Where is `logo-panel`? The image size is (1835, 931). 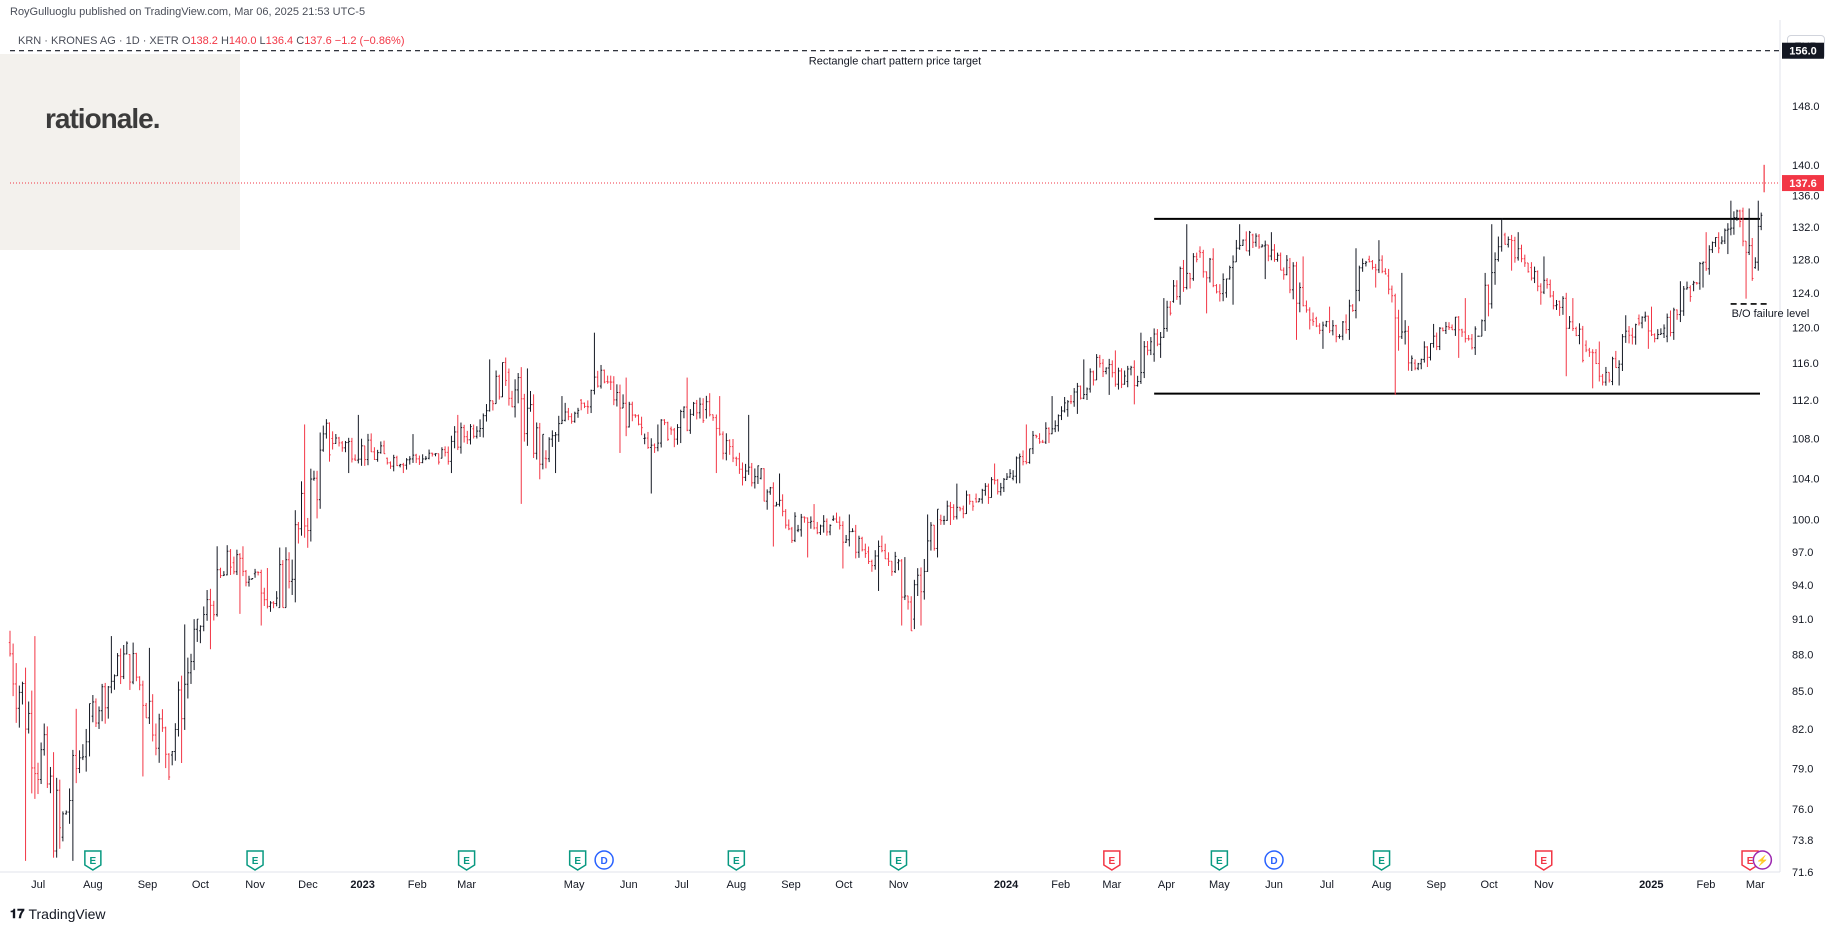 logo-panel is located at coordinates (120, 152).